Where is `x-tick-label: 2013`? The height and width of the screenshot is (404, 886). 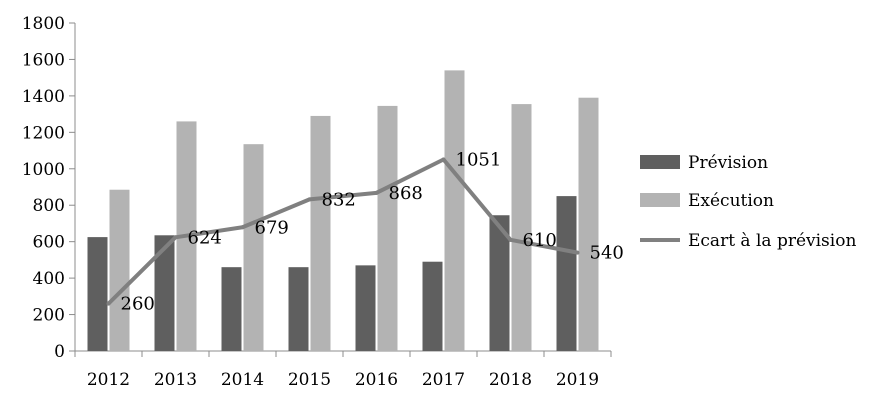 x-tick-label: 2013 is located at coordinates (175, 380).